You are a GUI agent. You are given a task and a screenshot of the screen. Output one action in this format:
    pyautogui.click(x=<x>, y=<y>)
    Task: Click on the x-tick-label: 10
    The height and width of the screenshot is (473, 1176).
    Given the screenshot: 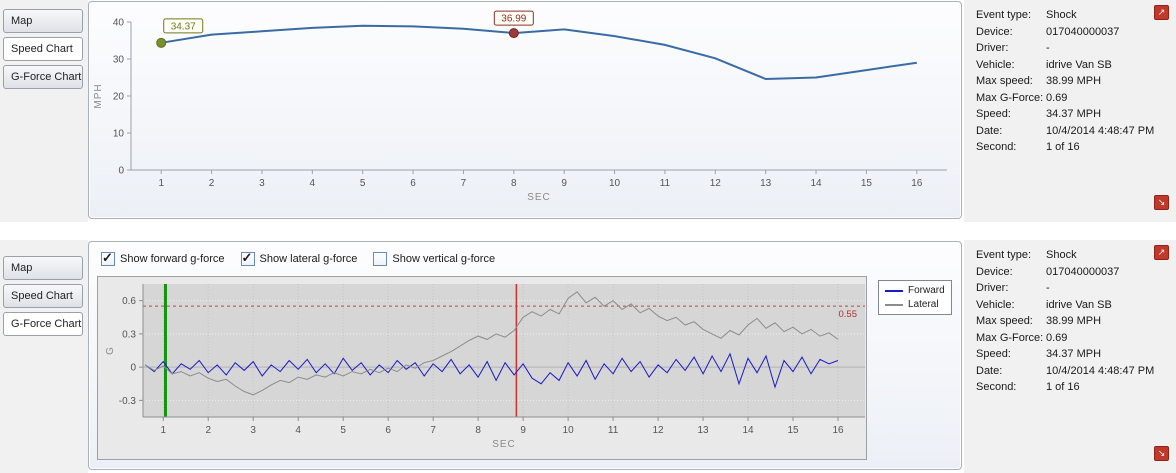 What is the action you would take?
    pyautogui.click(x=569, y=430)
    